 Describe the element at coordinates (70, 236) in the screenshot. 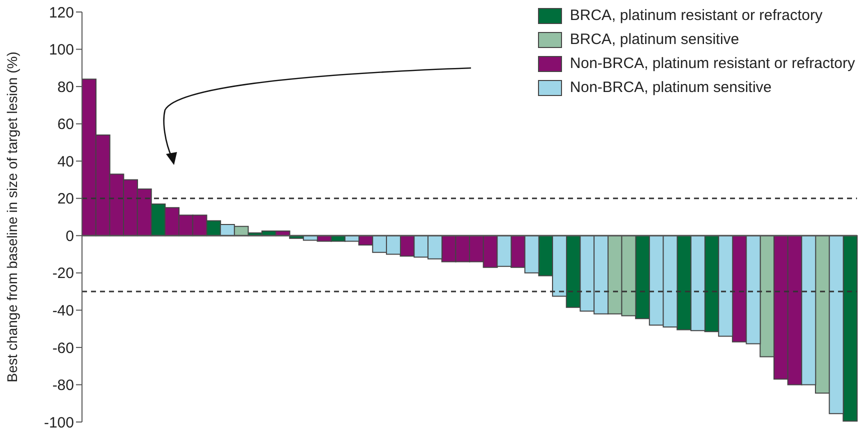

I see `y-tick-label: 0` at that location.